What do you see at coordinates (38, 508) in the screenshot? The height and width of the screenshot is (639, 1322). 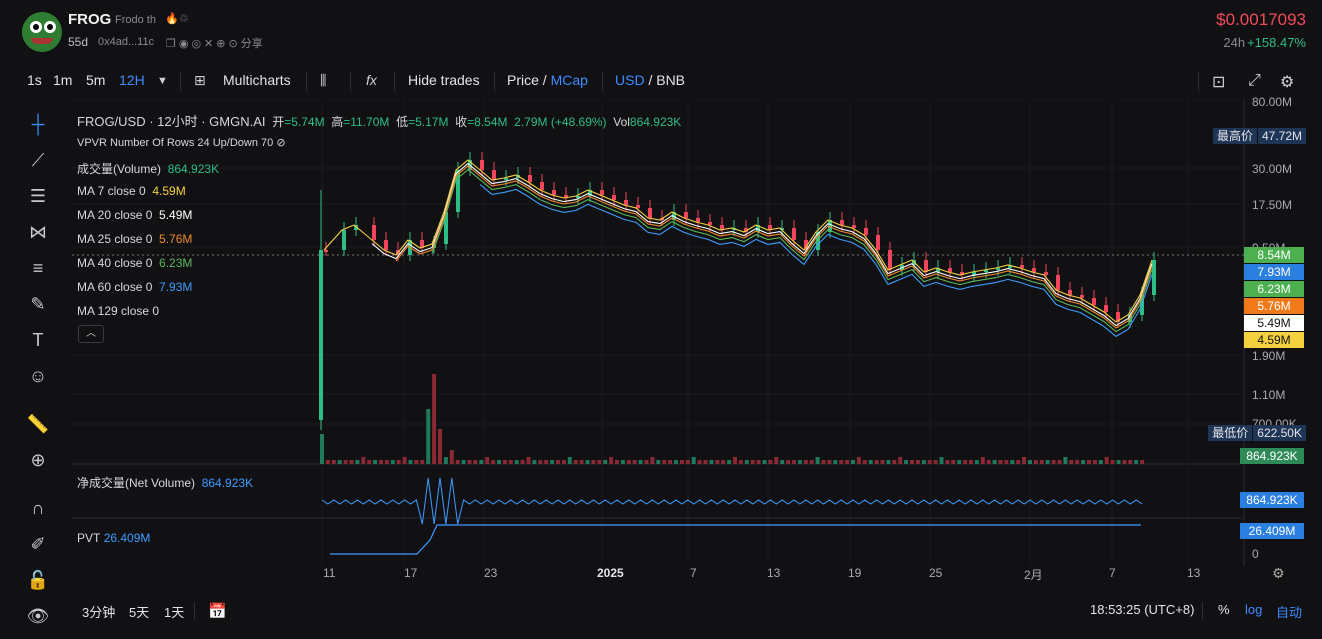 I see `magnet-icon: ∩` at bounding box center [38, 508].